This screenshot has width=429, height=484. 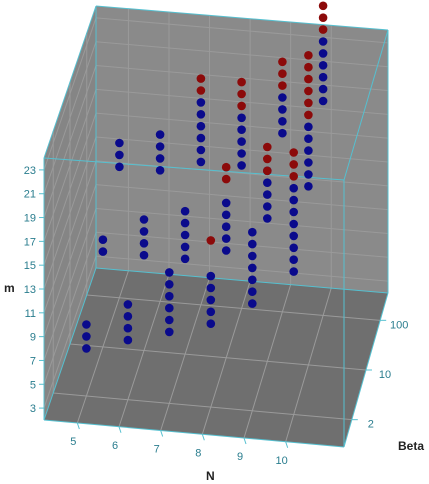 I want to click on x-tick-label: 9, so click(x=240, y=457).